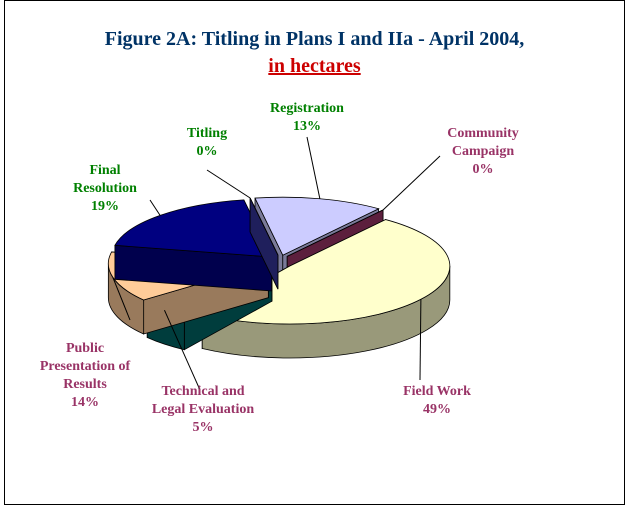 The height and width of the screenshot is (505, 629). Describe the element at coordinates (437, 401) in the screenshot. I see `slice-label: Field Work 49%` at that location.